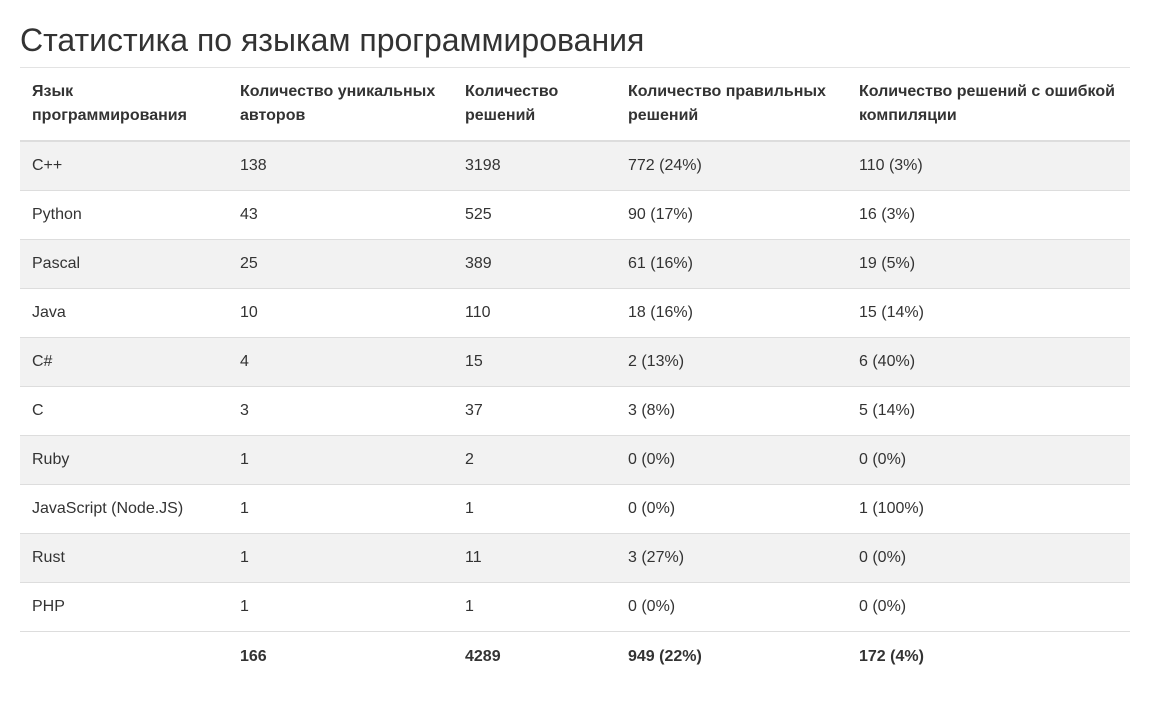 The image size is (1153, 705). What do you see at coordinates (124, 362) in the screenshot?
I see `cell-language: C#` at bounding box center [124, 362].